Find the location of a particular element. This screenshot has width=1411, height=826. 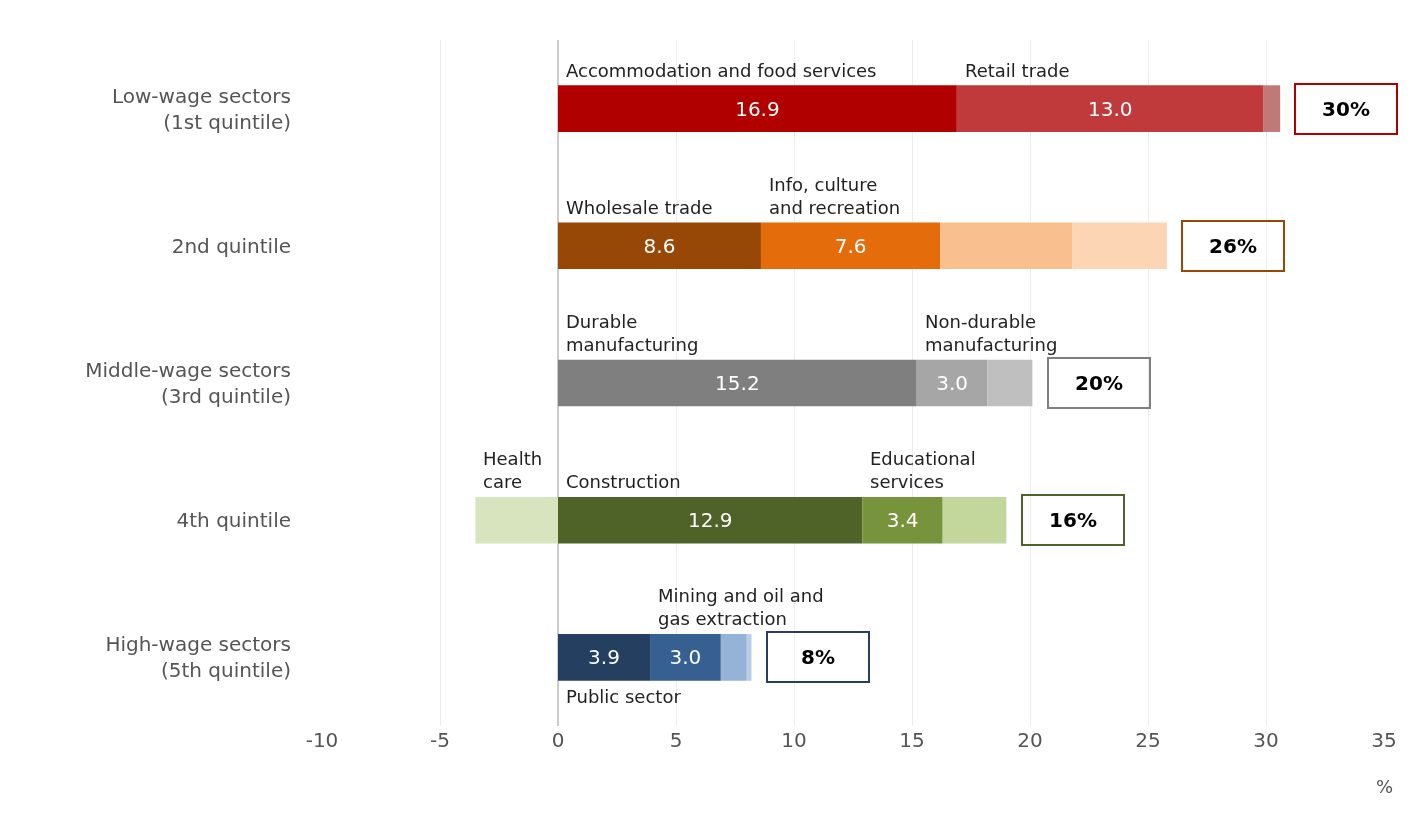

data-label: 3.9 is located at coordinates (604, 657).